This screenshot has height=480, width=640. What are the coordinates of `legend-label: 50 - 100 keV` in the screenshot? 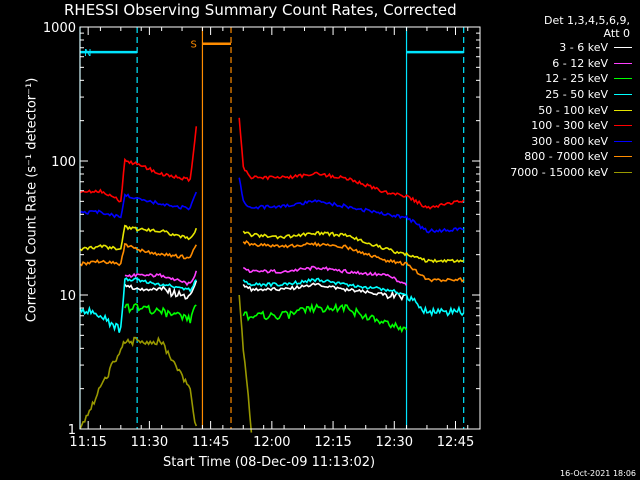 It's located at (573, 110).